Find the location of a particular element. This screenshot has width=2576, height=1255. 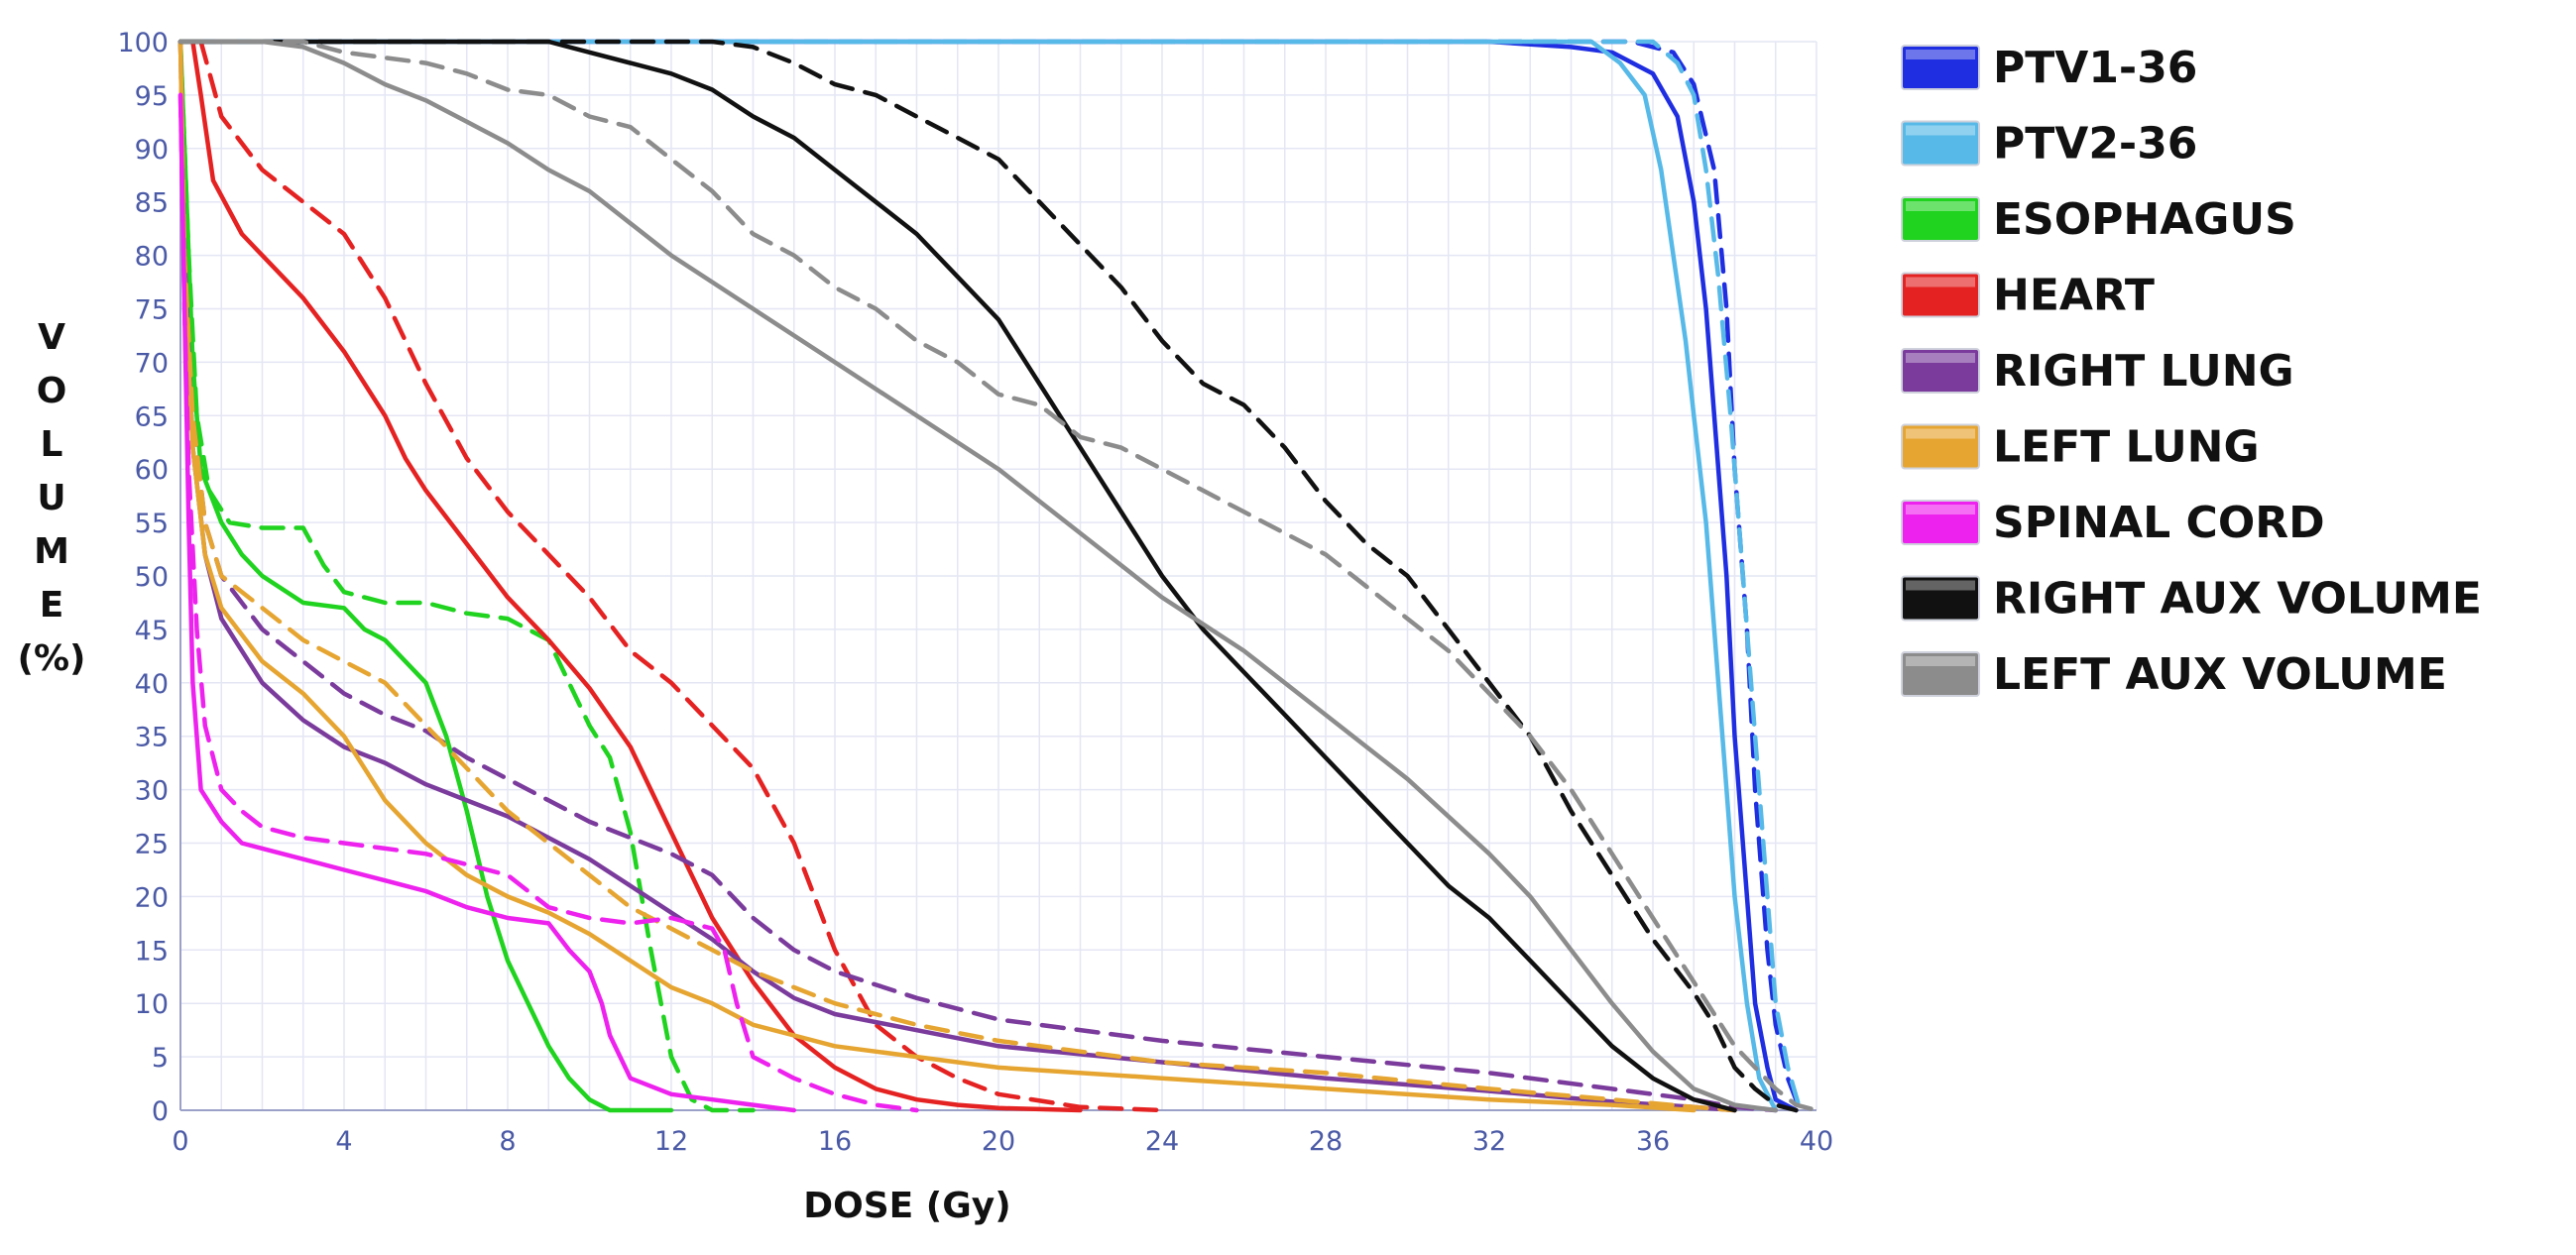

legend-item: SPINAL CORD is located at coordinates (2113, 523).